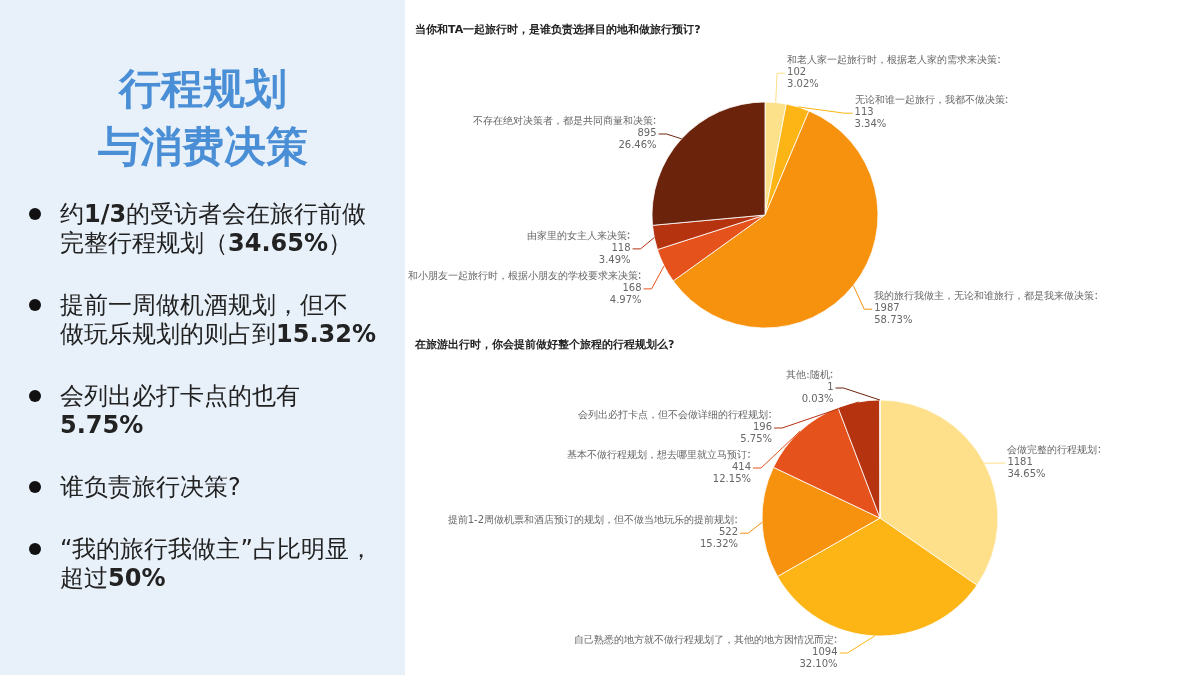  Describe the element at coordinates (180, 410) in the screenshot. I see `text: 会列出必打卡点的也有5.75%` at that location.